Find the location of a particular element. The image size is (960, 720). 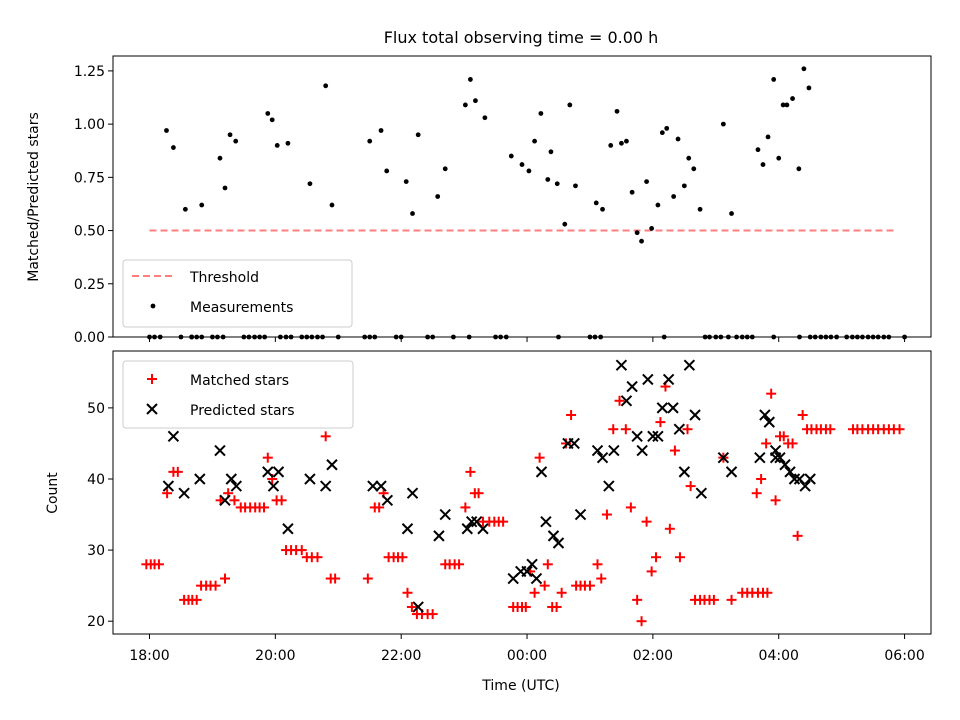

x-tick-label: 04:00 is located at coordinates (779, 656).